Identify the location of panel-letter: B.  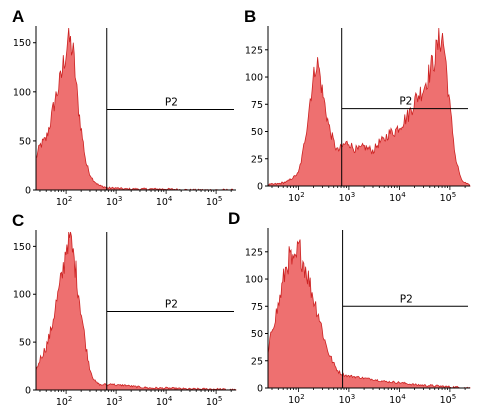
(250, 16).